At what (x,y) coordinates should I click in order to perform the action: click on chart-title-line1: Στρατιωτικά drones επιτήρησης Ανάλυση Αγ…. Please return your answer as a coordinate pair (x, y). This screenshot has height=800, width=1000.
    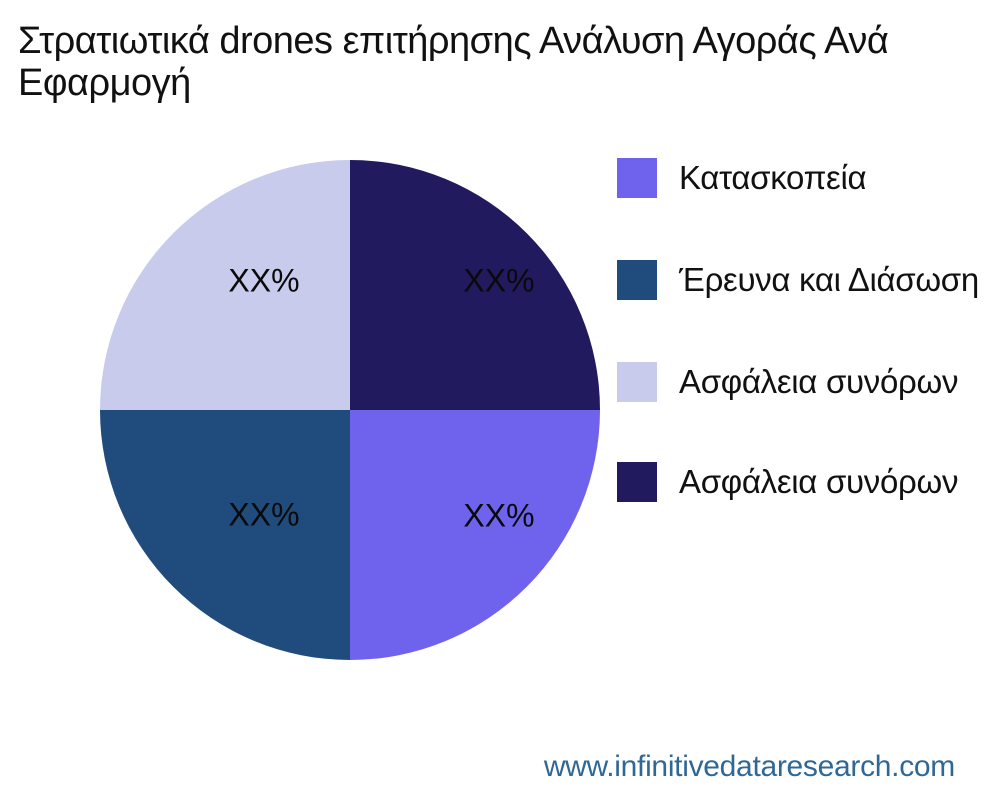
    Looking at the image, I should click on (453, 41).